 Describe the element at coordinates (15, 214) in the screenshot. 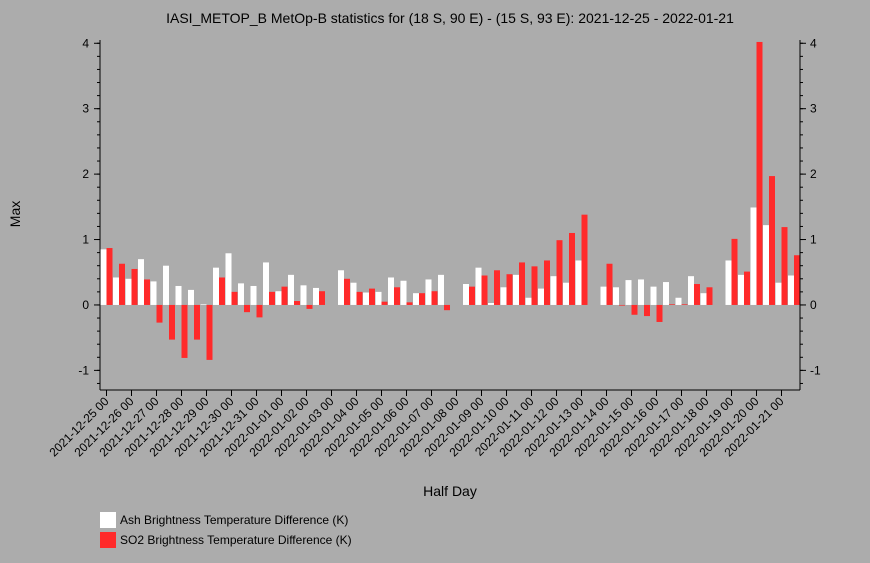

I see `y-axis-label: Max` at that location.